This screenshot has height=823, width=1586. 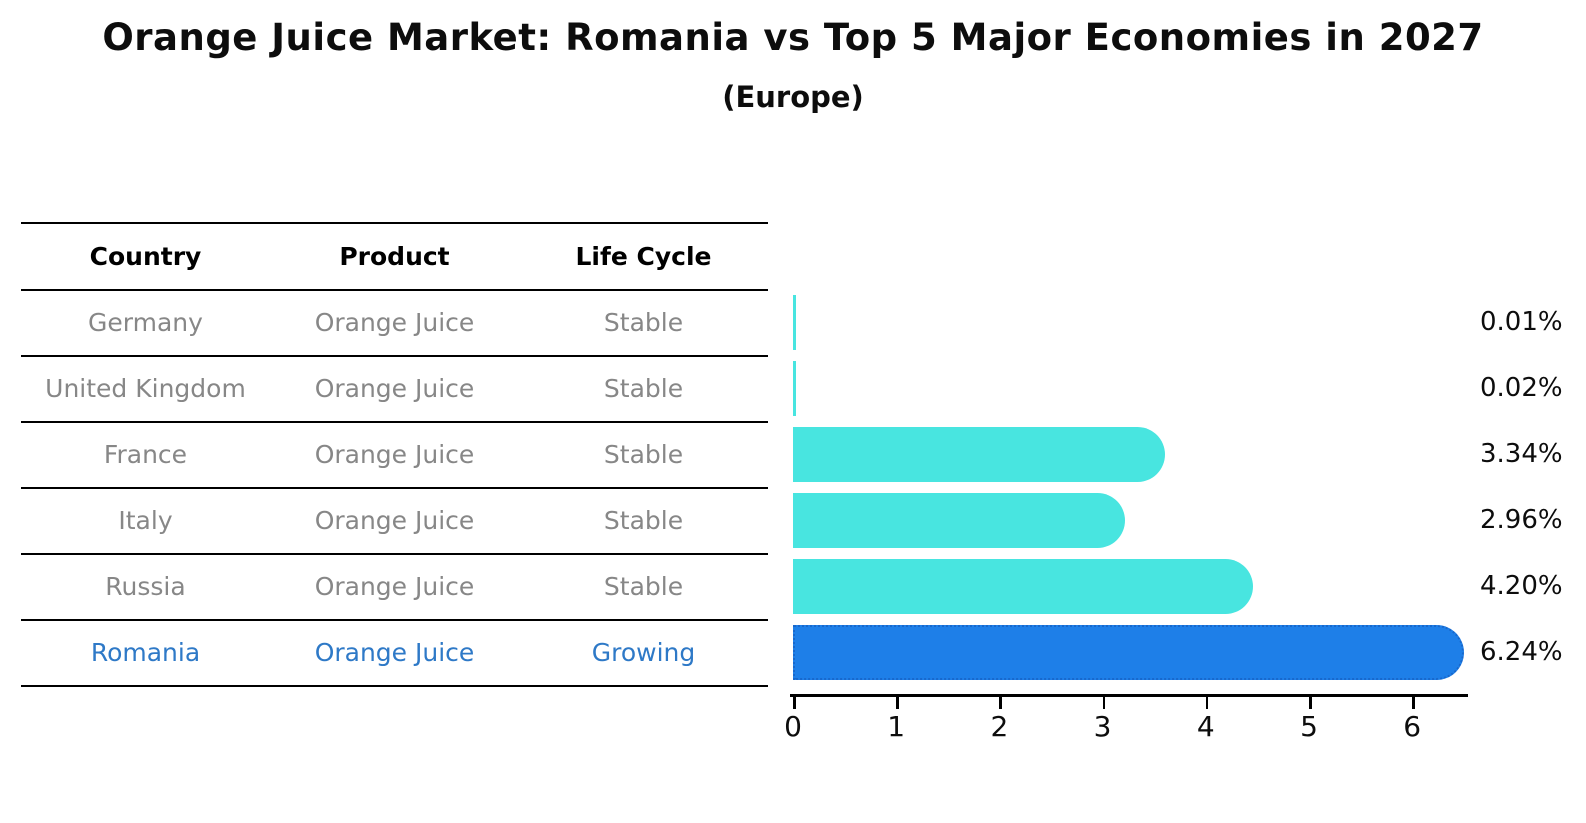 What do you see at coordinates (145, 454) in the screenshot?
I see `cell-country: France` at bounding box center [145, 454].